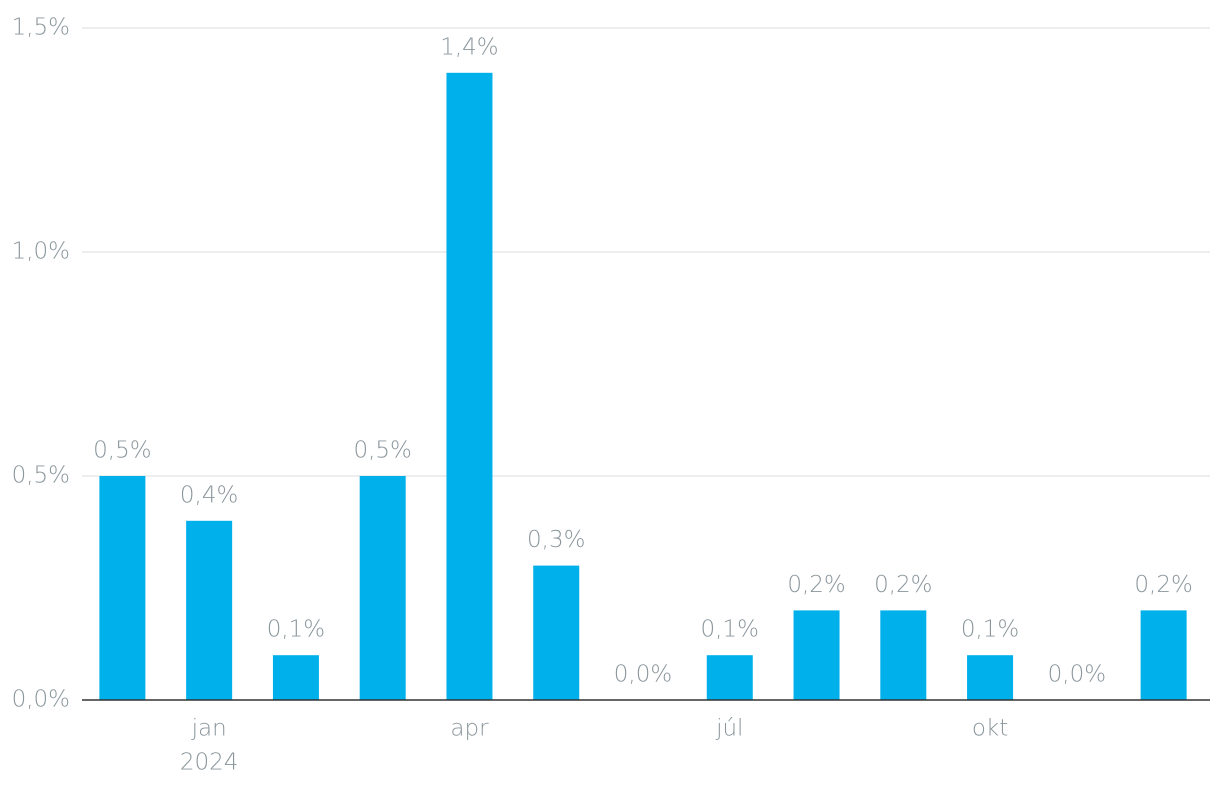  What do you see at coordinates (41, 700) in the screenshot?
I see `y-tick-label: 0,0%` at bounding box center [41, 700].